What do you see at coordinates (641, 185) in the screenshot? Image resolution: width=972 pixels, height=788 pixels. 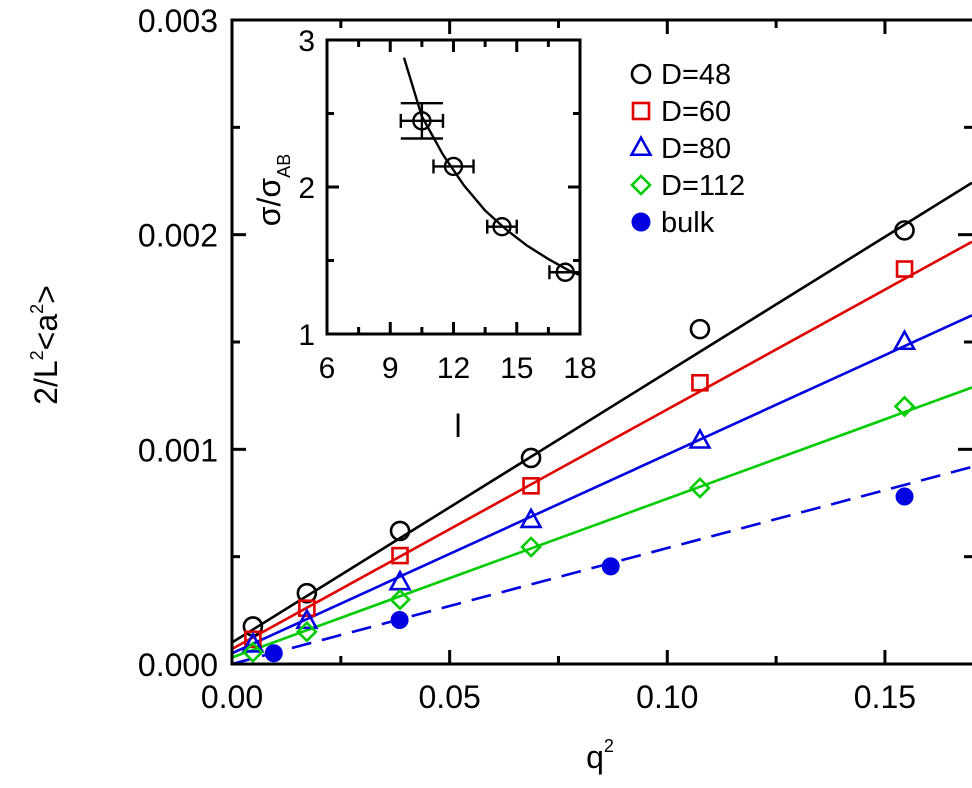 I see `legend-marker-d112` at bounding box center [641, 185].